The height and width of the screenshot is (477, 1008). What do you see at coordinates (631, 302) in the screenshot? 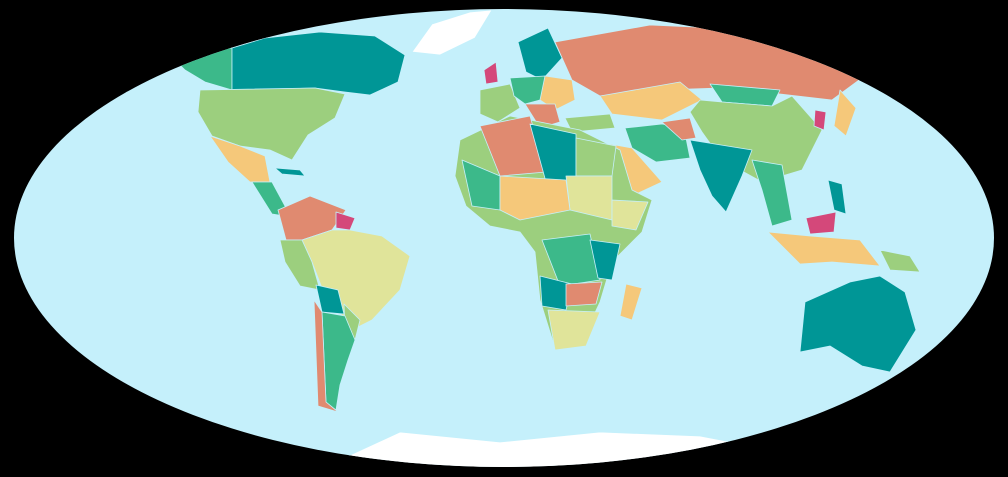
I see `madagascar` at bounding box center [631, 302].